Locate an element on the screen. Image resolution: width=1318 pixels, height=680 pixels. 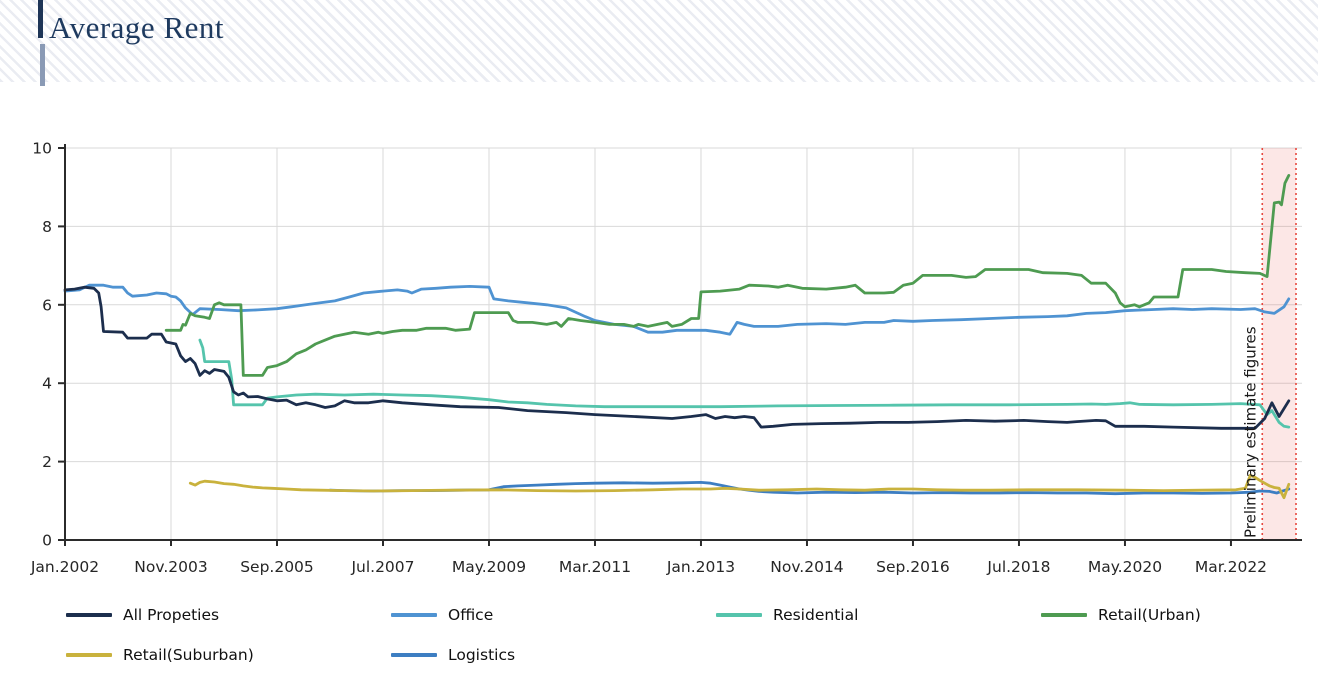
legend-item-retail-urban: Retail(Urban) is located at coordinates (1179, 615).